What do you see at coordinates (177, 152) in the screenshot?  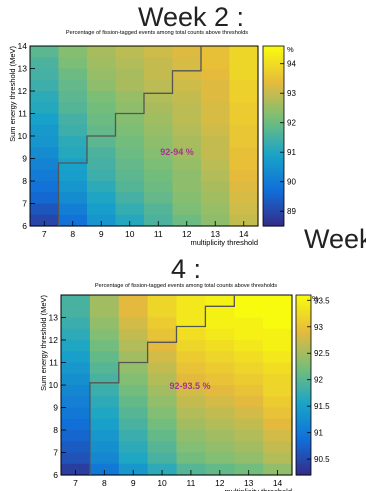 I see `annotation-label: 92-94 %` at bounding box center [177, 152].